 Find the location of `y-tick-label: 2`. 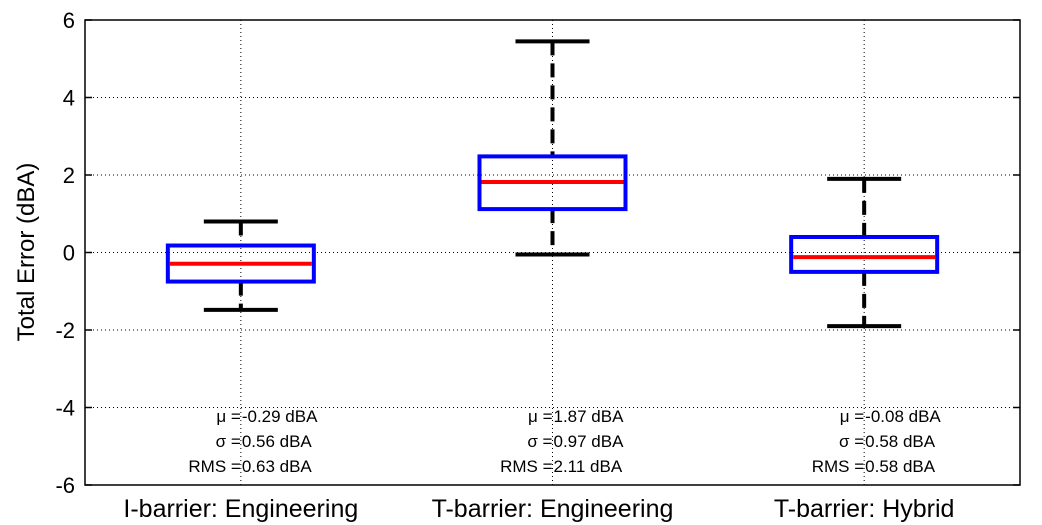

y-tick-label: 2 is located at coordinates (69, 175).